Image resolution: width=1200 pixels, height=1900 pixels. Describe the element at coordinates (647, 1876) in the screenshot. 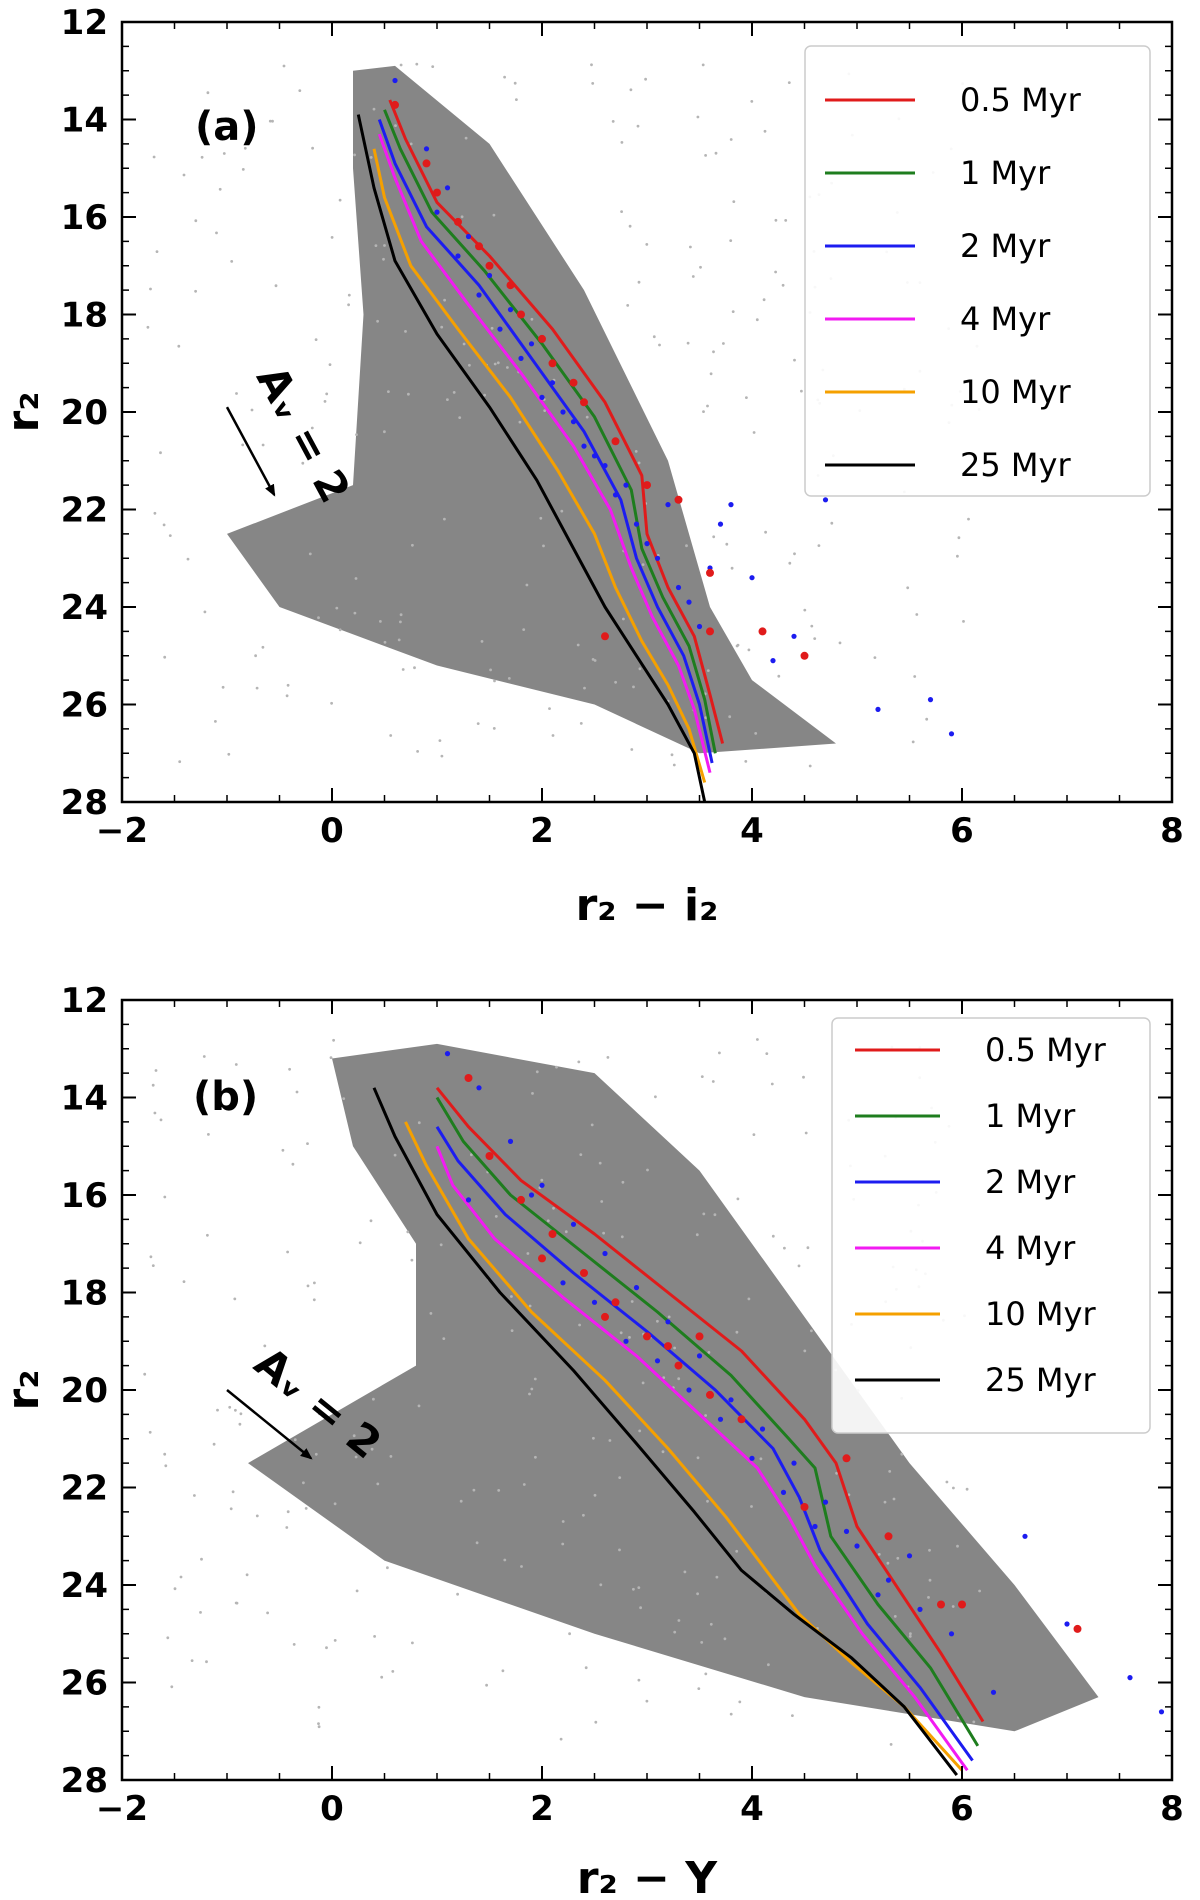

I see `x-axis-label-b: r₂ − Y` at that location.